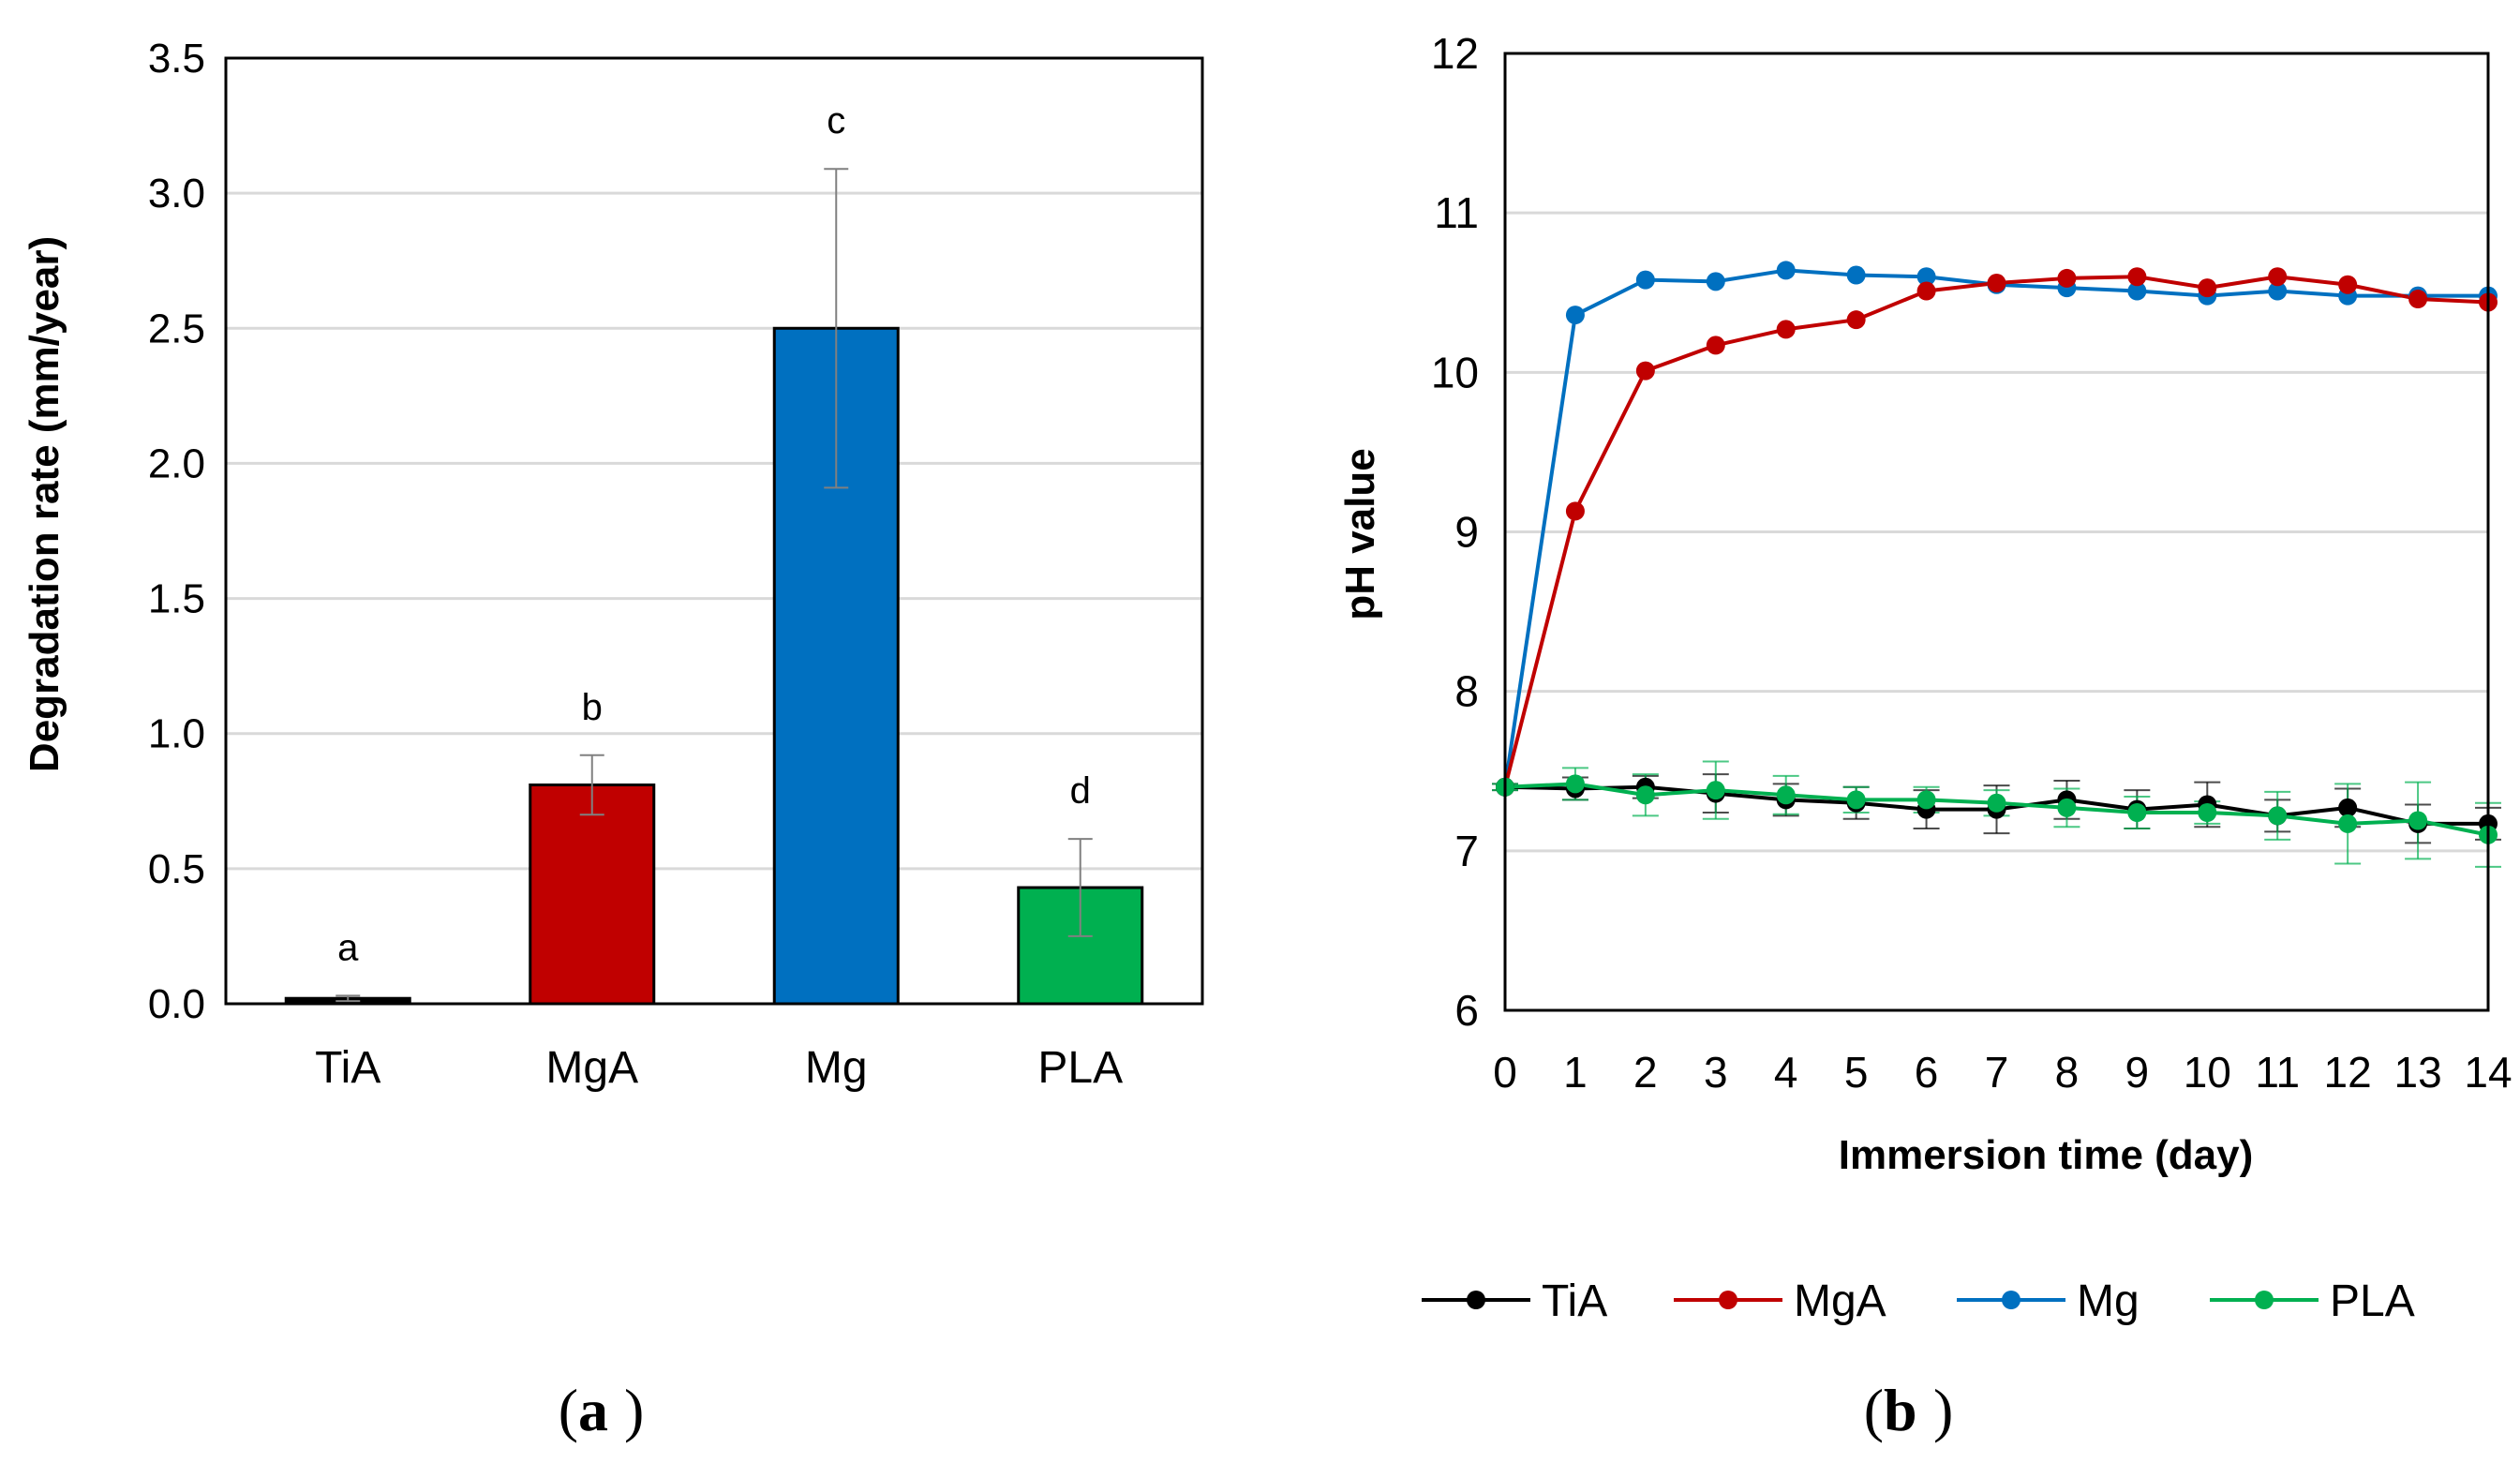 This screenshot has width=2520, height=1463. Describe the element at coordinates (836, 328) in the screenshot. I see `error-bar-mg` at that location.